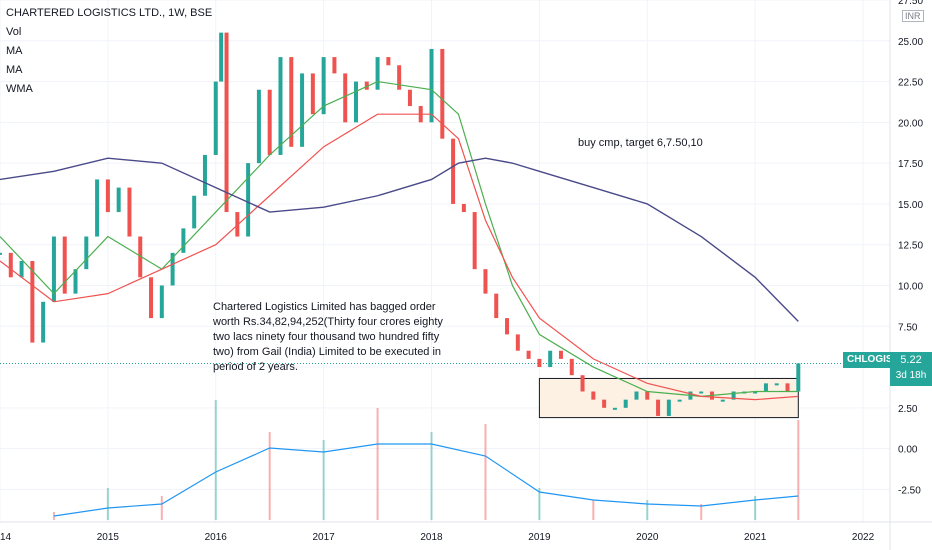 The height and width of the screenshot is (550, 932). What do you see at coordinates (910, 123) in the screenshot?
I see `y-tick-label: 20.00` at bounding box center [910, 123].